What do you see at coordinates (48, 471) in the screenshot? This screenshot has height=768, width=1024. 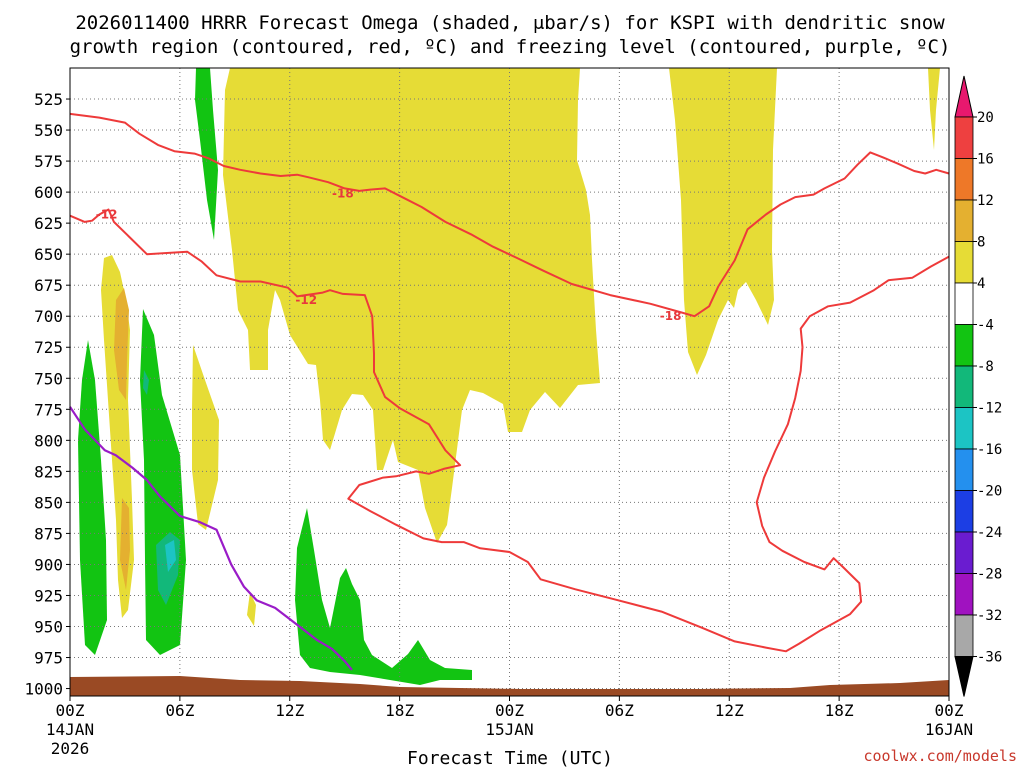 I see `y-tick-label: 825` at bounding box center [48, 471].